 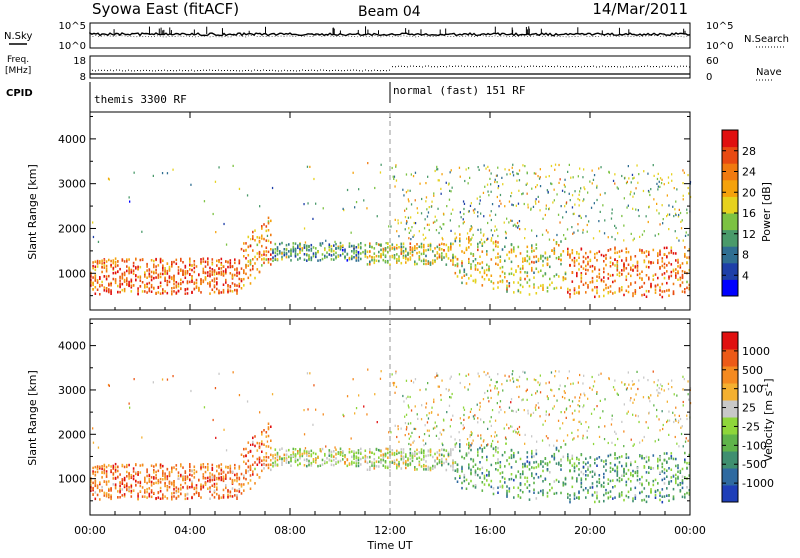 I want to click on colorbar-segment, so click(x=730, y=188).